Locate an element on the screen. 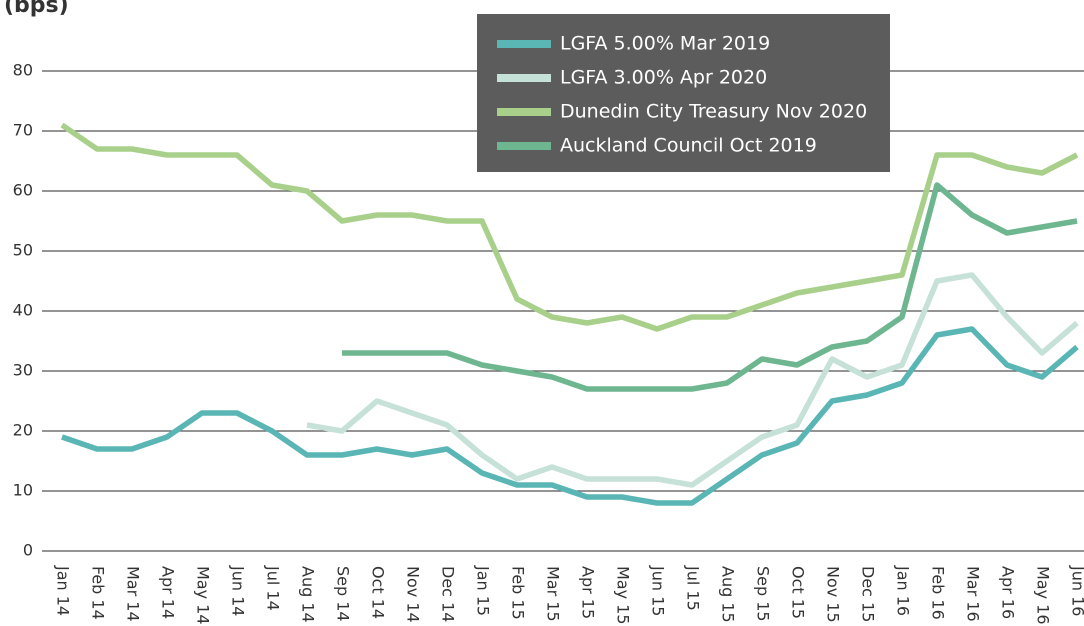 This screenshot has height=626, width=1084. y-tick-label: 20 is located at coordinates (23, 430).